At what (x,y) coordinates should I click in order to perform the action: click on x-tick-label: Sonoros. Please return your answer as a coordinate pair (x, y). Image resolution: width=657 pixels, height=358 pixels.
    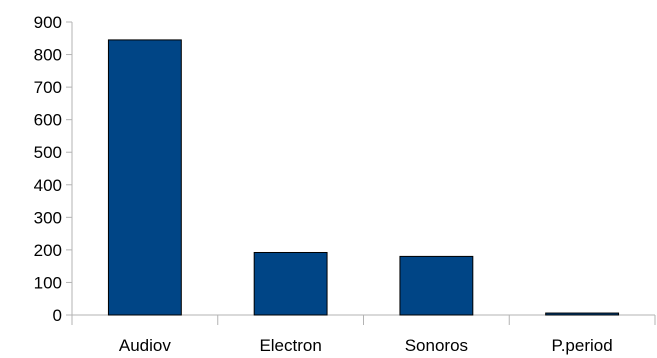
    Looking at the image, I should click on (436, 345).